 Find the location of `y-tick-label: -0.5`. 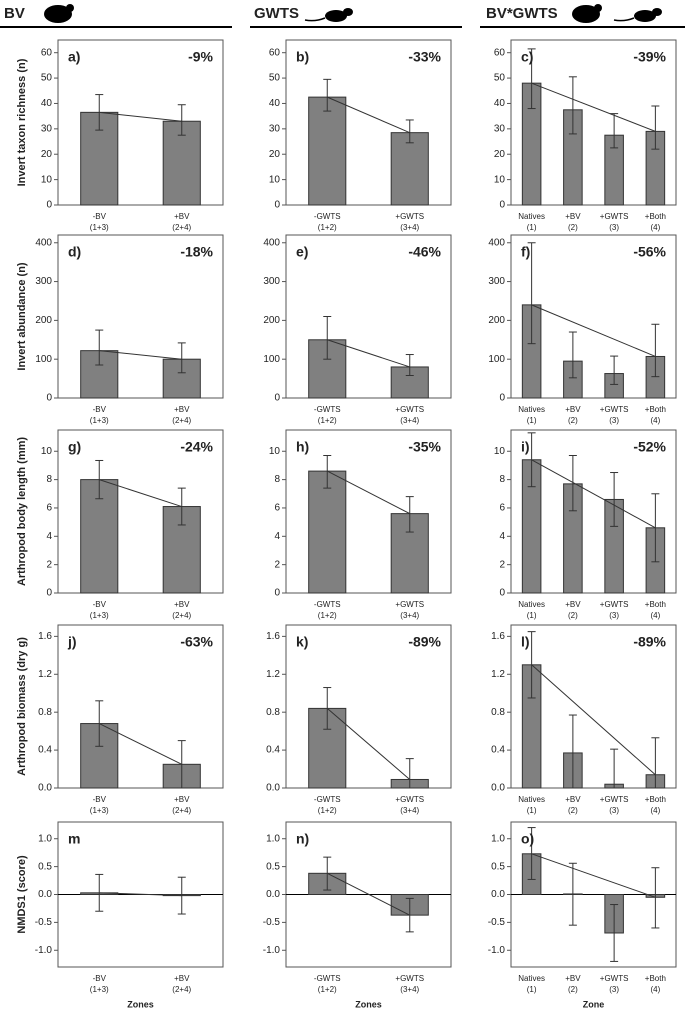

y-tick-label: -0.5 is located at coordinates (497, 922).